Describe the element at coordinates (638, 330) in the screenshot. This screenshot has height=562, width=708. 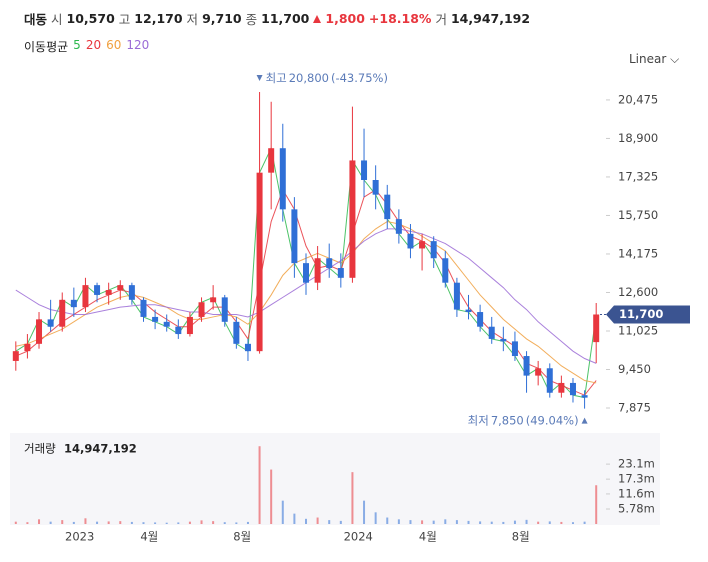
I see `y-tick-label: 11,025` at that location.